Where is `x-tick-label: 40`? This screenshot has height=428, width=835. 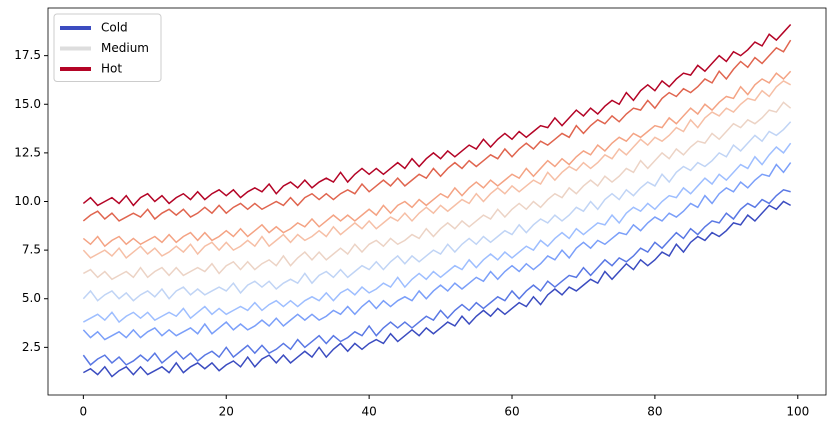 x-tick-label: 40 is located at coordinates (368, 412).